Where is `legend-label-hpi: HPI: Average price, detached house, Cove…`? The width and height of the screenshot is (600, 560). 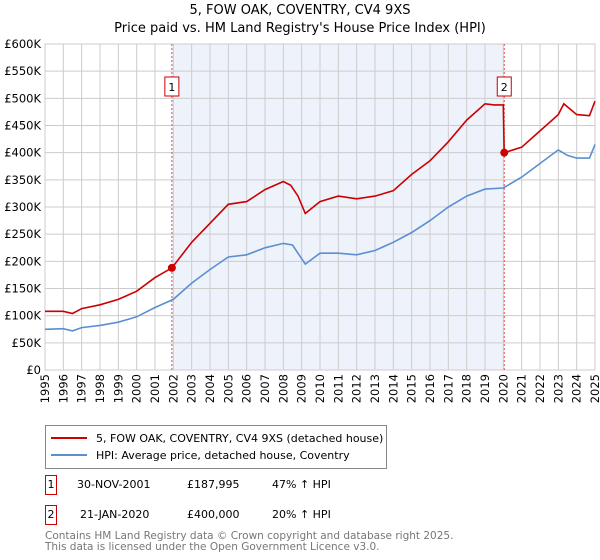
legend-label-hpi: HPI: Average price, detached house, Cove… is located at coordinates (223, 455).